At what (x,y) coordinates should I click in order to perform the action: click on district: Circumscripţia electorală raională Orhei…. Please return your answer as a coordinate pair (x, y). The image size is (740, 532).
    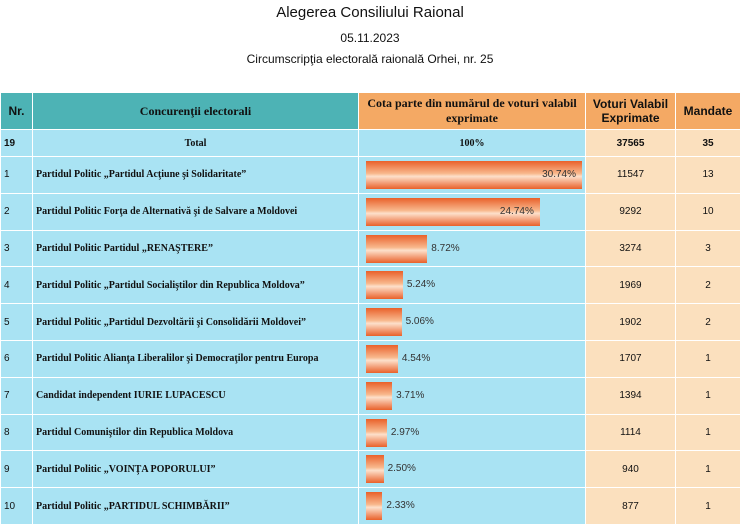
    Looking at the image, I should click on (370, 59).